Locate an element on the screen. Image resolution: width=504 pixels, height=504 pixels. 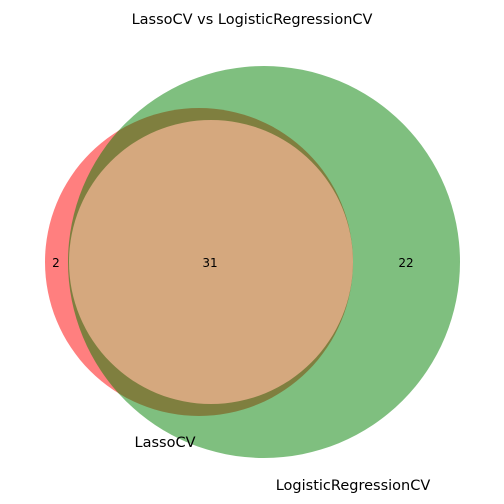
only-logisticregressioncv-count: 22 is located at coordinates (405, 263).